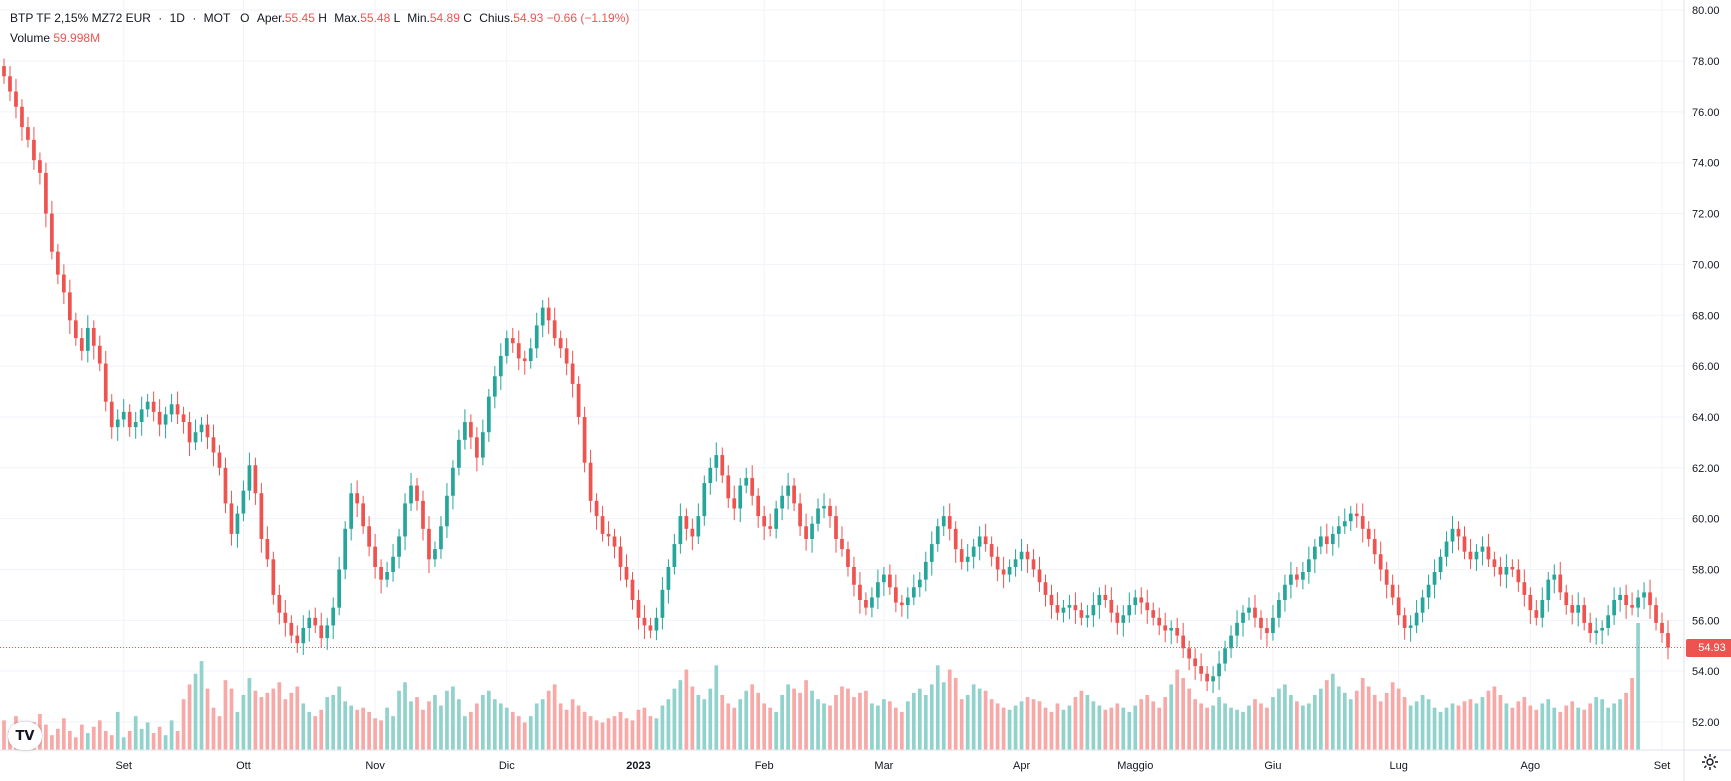  What do you see at coordinates (638, 766) in the screenshot?
I see `x-tick-label: 2023` at bounding box center [638, 766].